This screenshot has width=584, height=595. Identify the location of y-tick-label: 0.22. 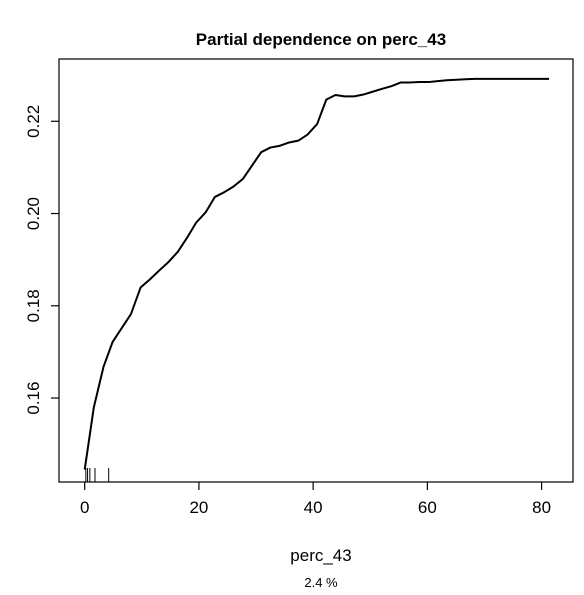
(33, 121).